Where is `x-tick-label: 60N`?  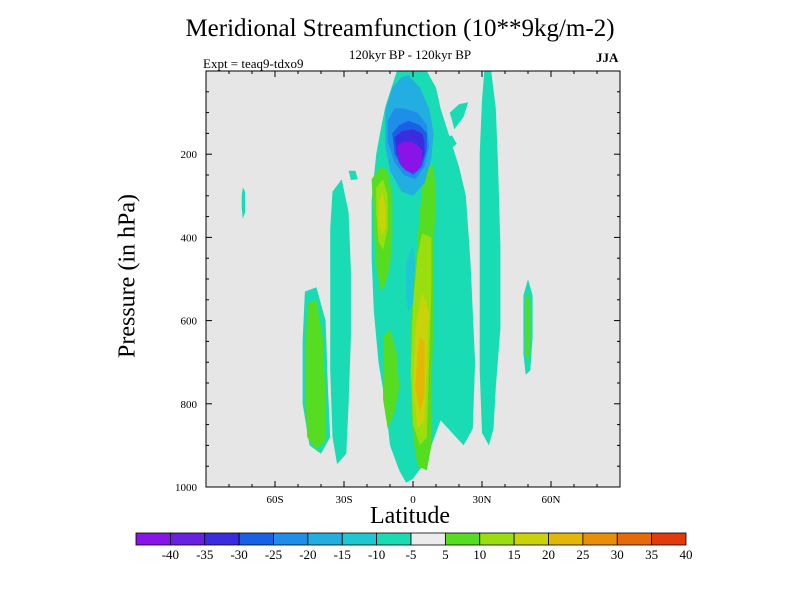
x-tick-label: 60N is located at coordinates (551, 500).